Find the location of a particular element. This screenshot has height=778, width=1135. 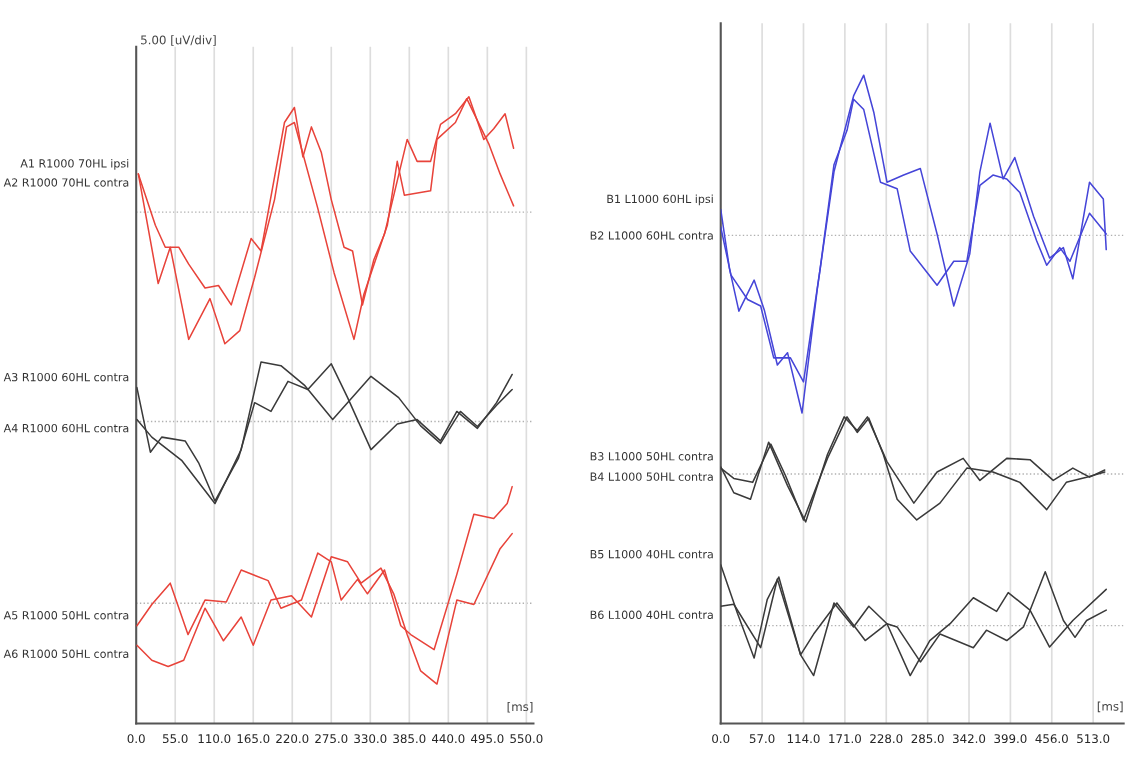

series-label: A3 R1000 60HL contra is located at coordinates (66, 377).